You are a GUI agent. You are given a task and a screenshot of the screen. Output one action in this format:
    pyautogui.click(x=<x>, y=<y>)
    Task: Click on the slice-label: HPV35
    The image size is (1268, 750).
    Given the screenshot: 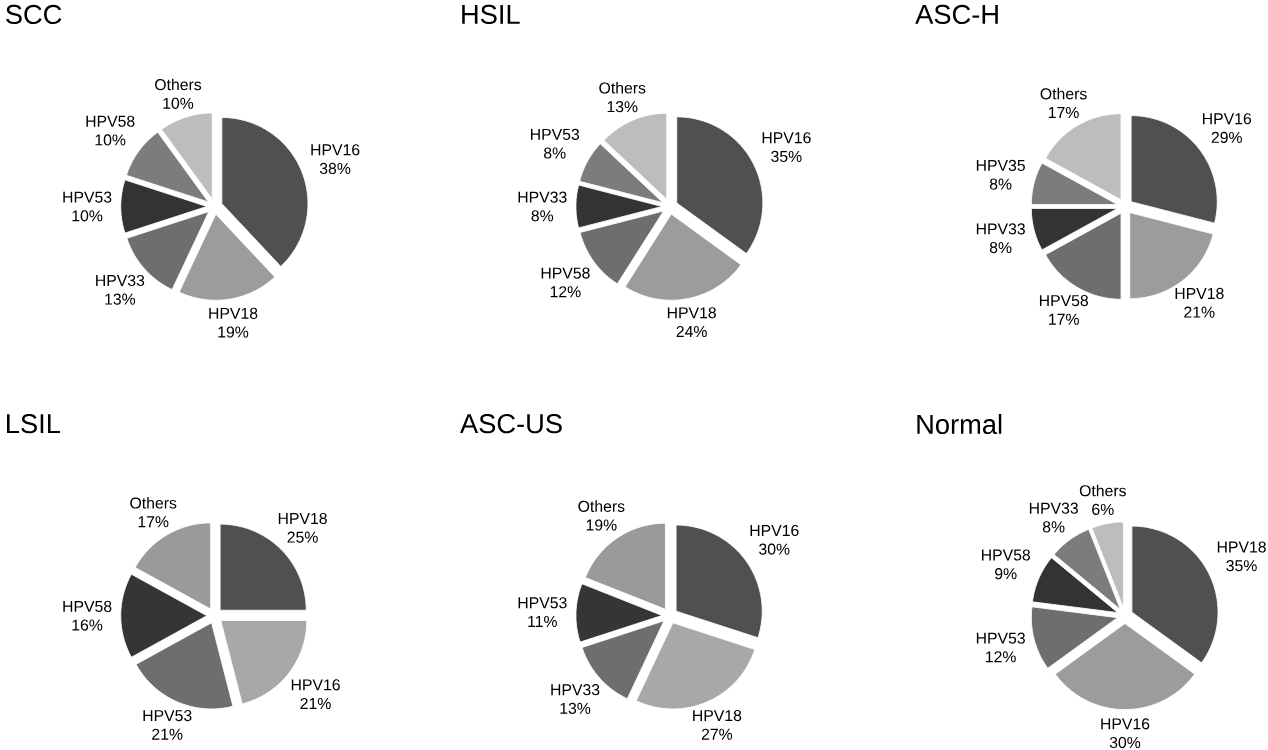 What is the action you would take?
    pyautogui.click(x=1000, y=166)
    